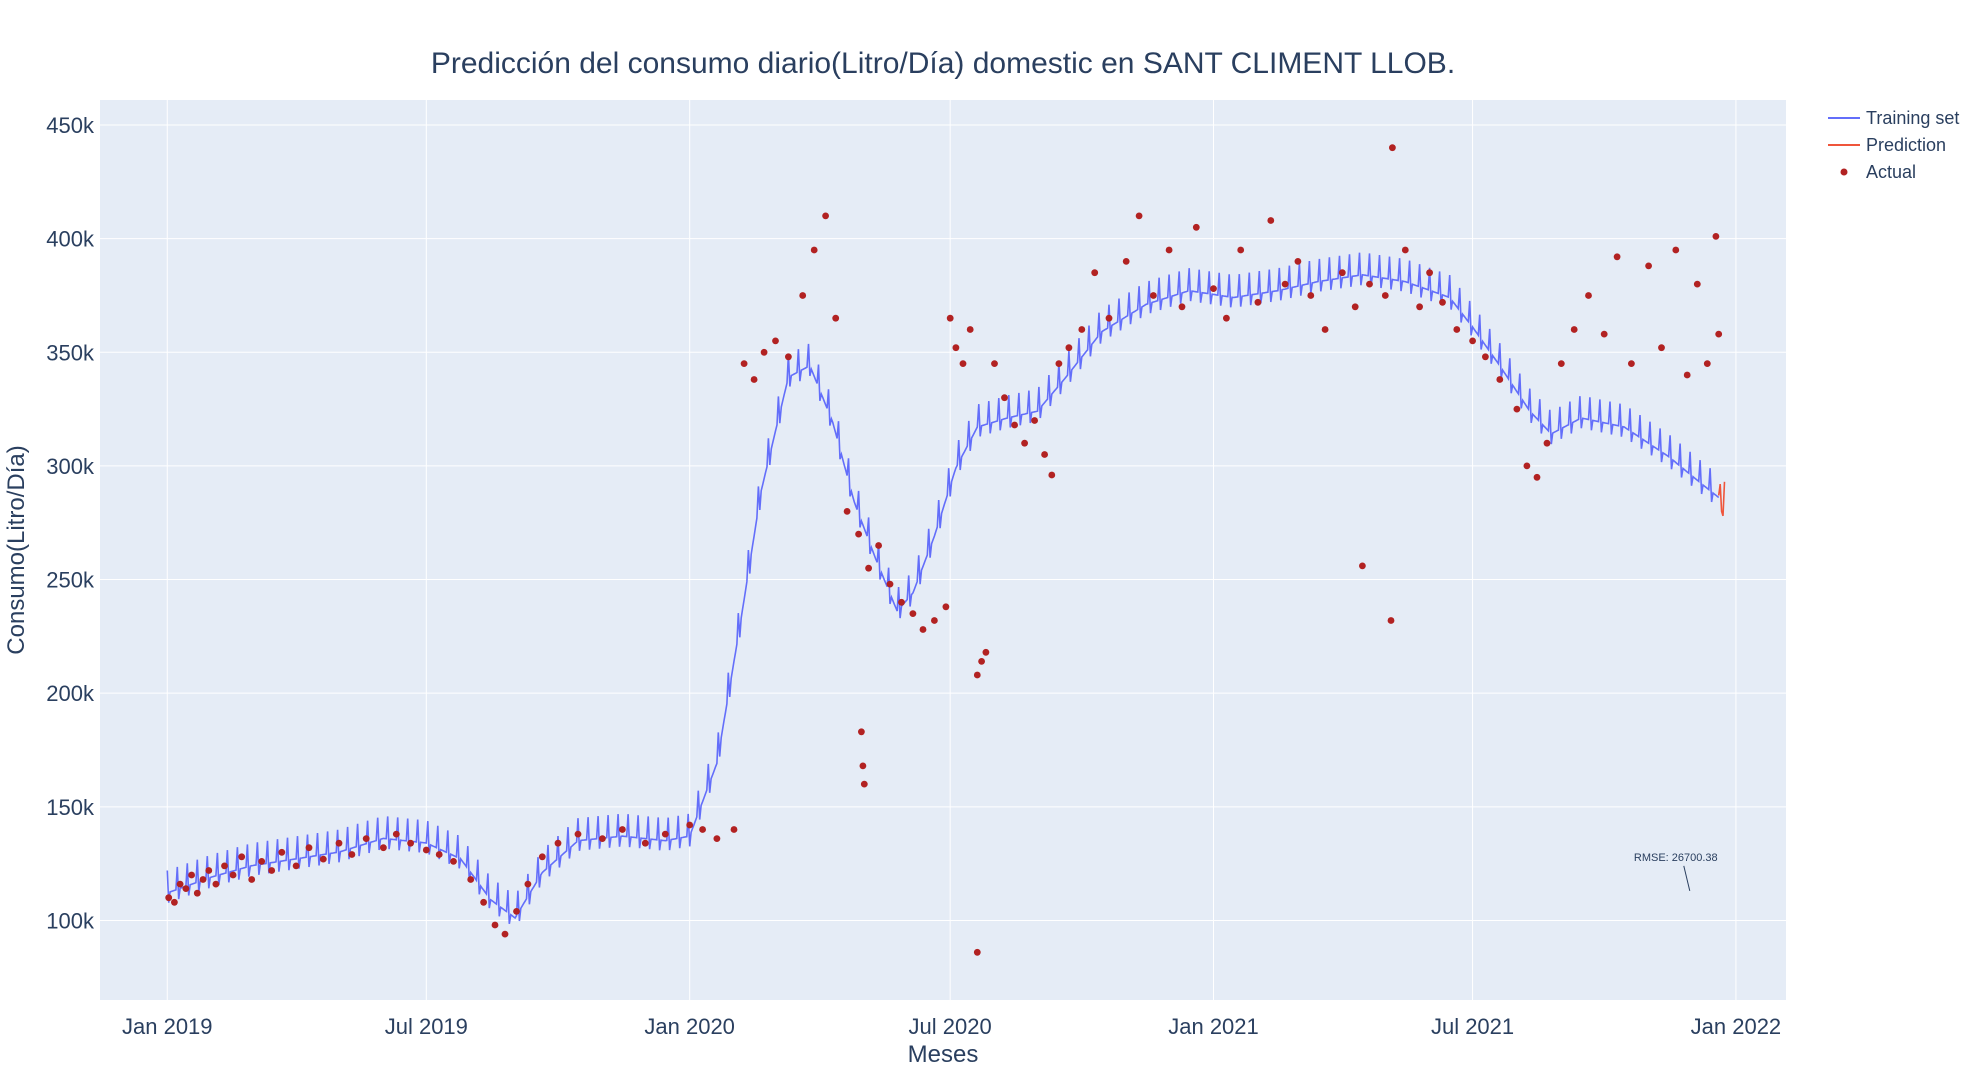 This screenshot has width=1980, height=1080. Describe the element at coordinates (1676, 872) in the screenshot. I see `annotation-layer: RMSE: 26700.38` at that location.